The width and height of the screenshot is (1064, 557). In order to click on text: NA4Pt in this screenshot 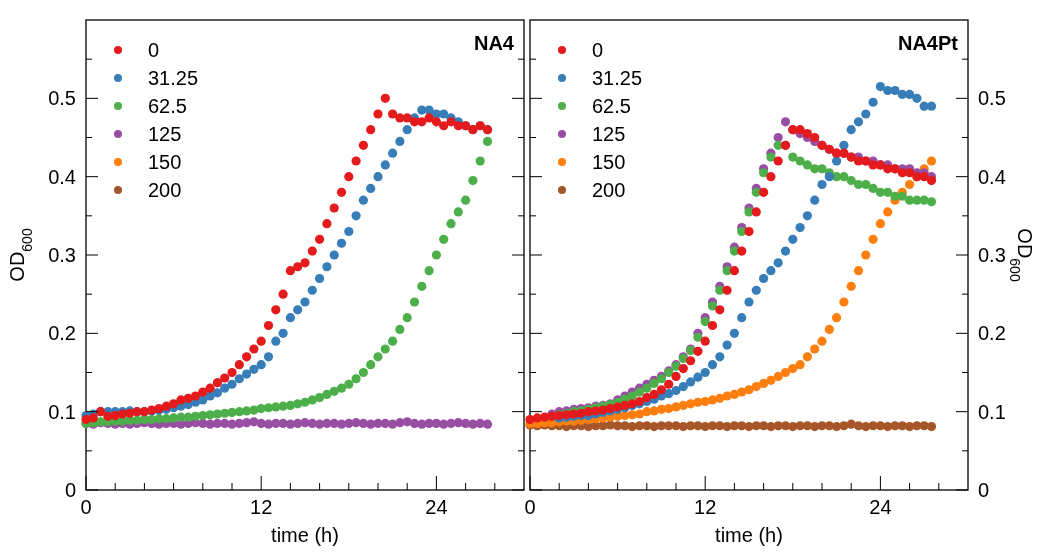, I will do `click(928, 43)`.